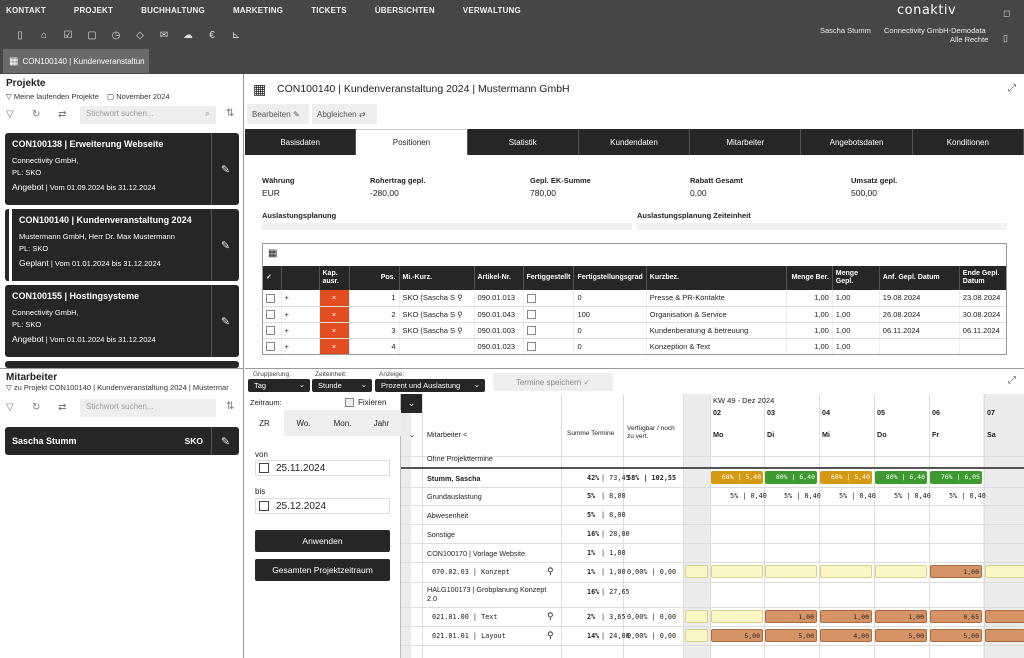  I want to click on tasks-icon: ☑, so click(68, 35).